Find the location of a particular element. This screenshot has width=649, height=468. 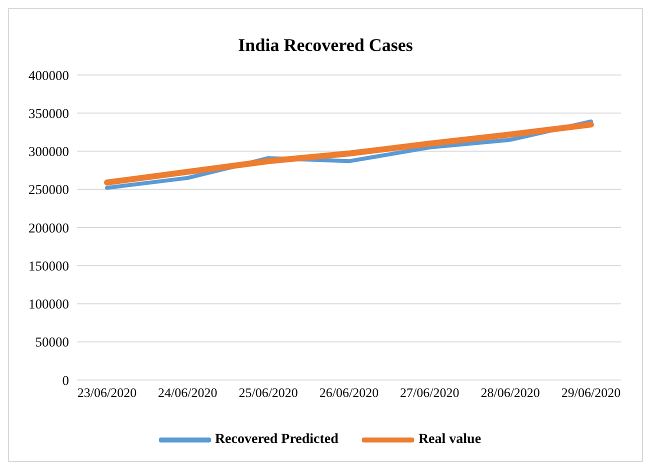

legend-label: Real value is located at coordinates (450, 440).